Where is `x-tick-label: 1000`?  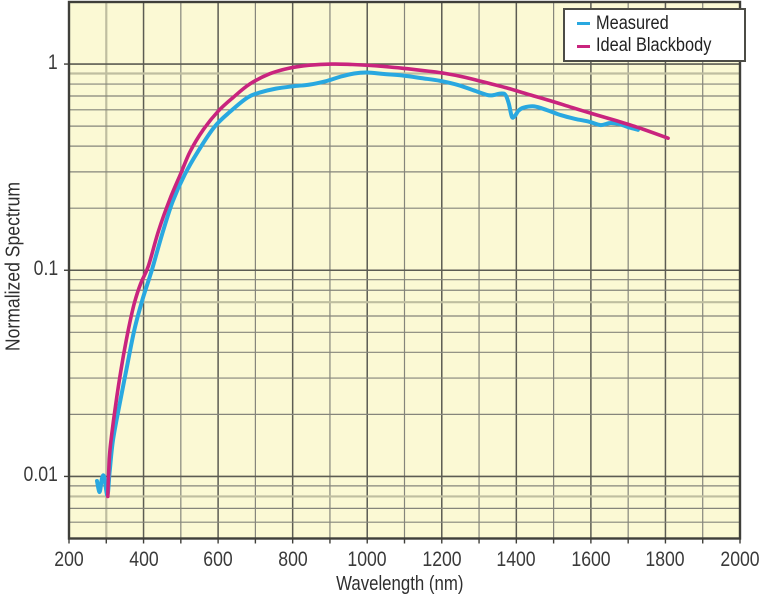
x-tick-label: 1000 is located at coordinates (367, 559).